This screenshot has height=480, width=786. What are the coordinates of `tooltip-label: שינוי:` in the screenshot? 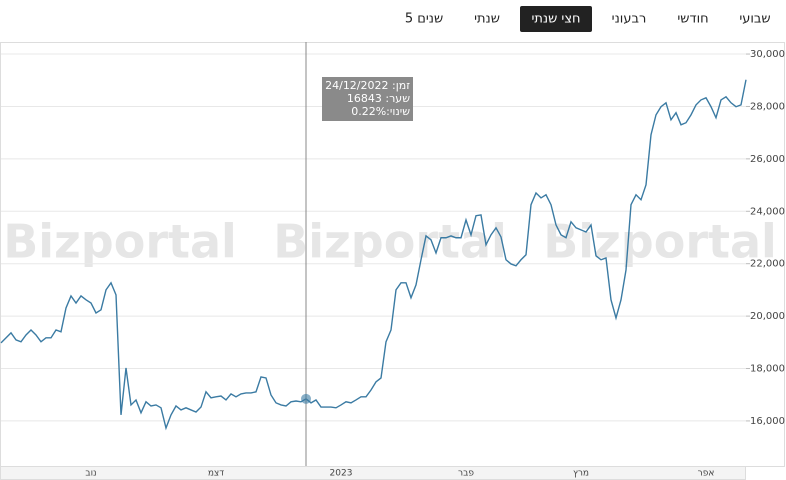 It's located at (398, 111).